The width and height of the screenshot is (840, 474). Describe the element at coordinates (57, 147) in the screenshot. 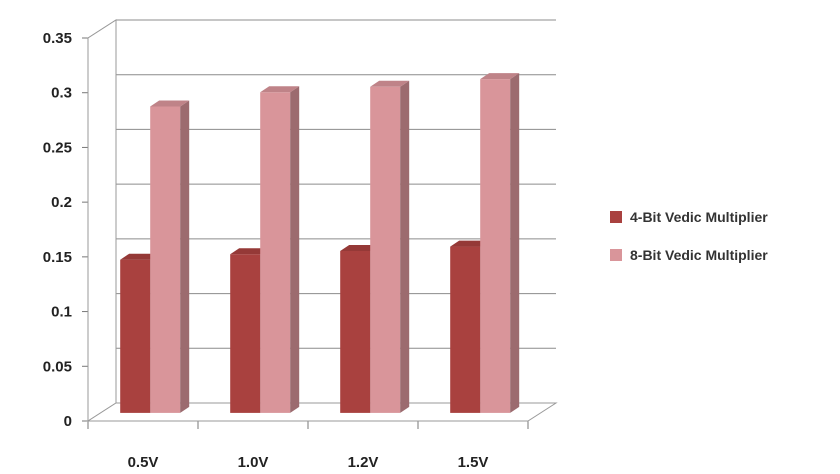

I see `y-tick-label: 0.25` at that location.